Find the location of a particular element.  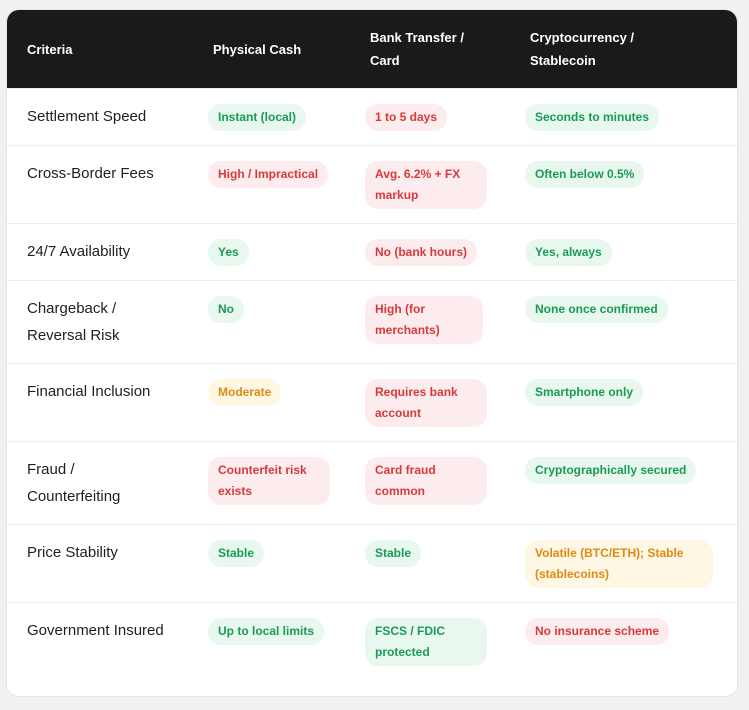

cash-status-badge: High / Impractical is located at coordinates (268, 174).